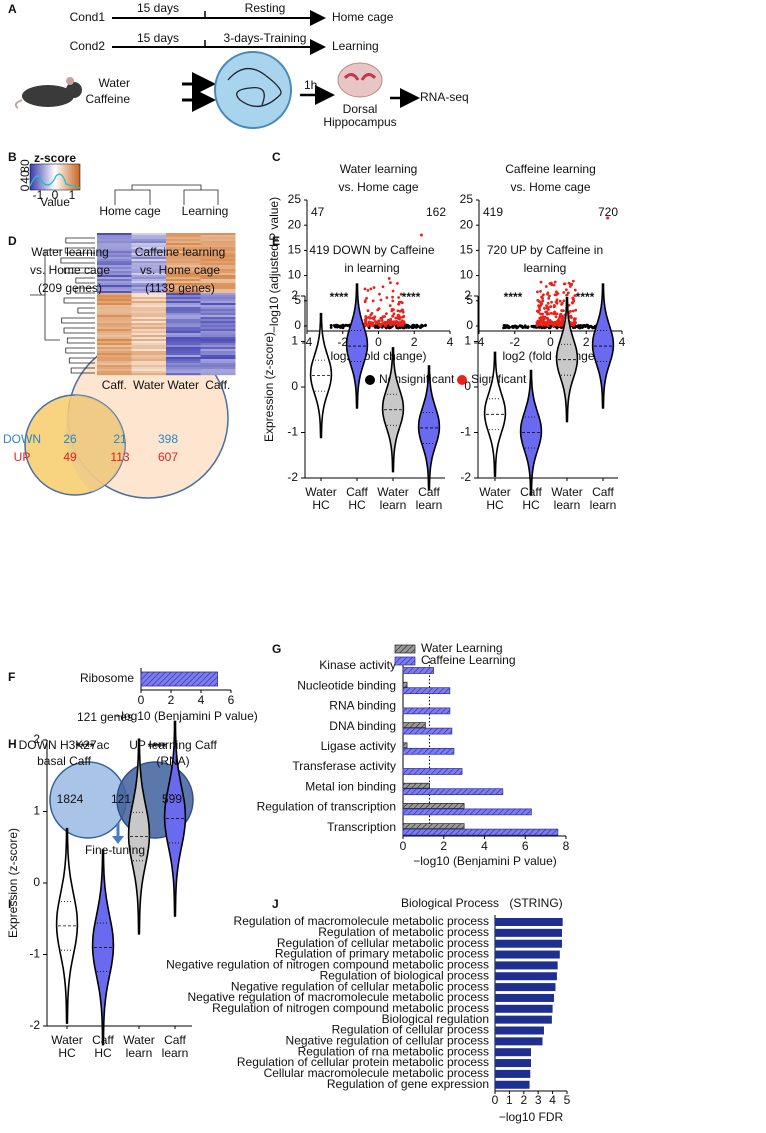 This screenshot has width=766, height=1133. Describe the element at coordinates (362, 726) in the screenshot. I see `y-tick-label: DNA binding` at that location.